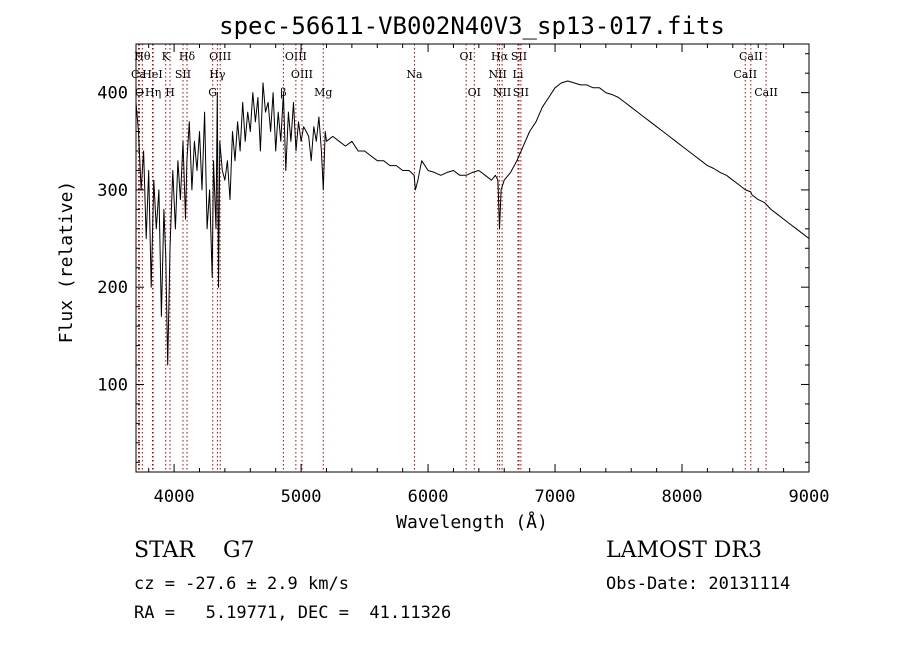  Describe the element at coordinates (500, 56) in the screenshot. I see `marker-label: Hα` at that location.